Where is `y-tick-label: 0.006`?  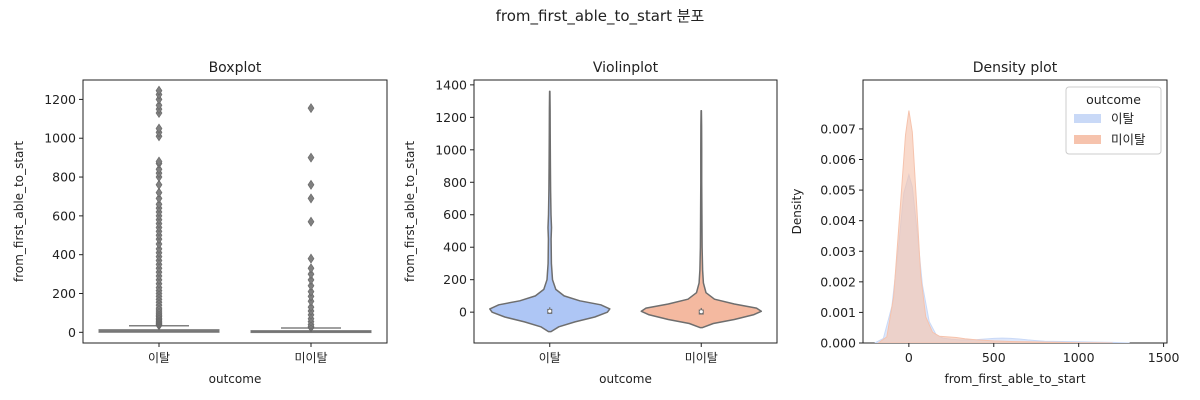 y-tick-label: 0.006 is located at coordinates (838, 159).